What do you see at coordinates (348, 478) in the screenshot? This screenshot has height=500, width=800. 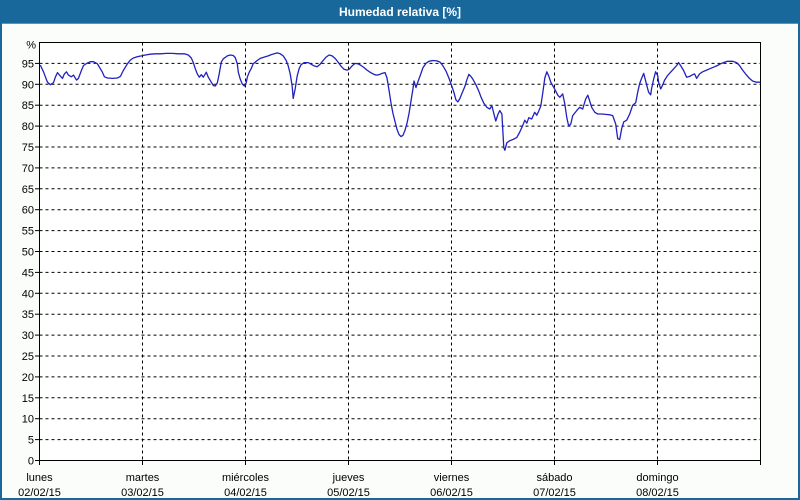 I see `x-day-label: jueves` at bounding box center [348, 478].